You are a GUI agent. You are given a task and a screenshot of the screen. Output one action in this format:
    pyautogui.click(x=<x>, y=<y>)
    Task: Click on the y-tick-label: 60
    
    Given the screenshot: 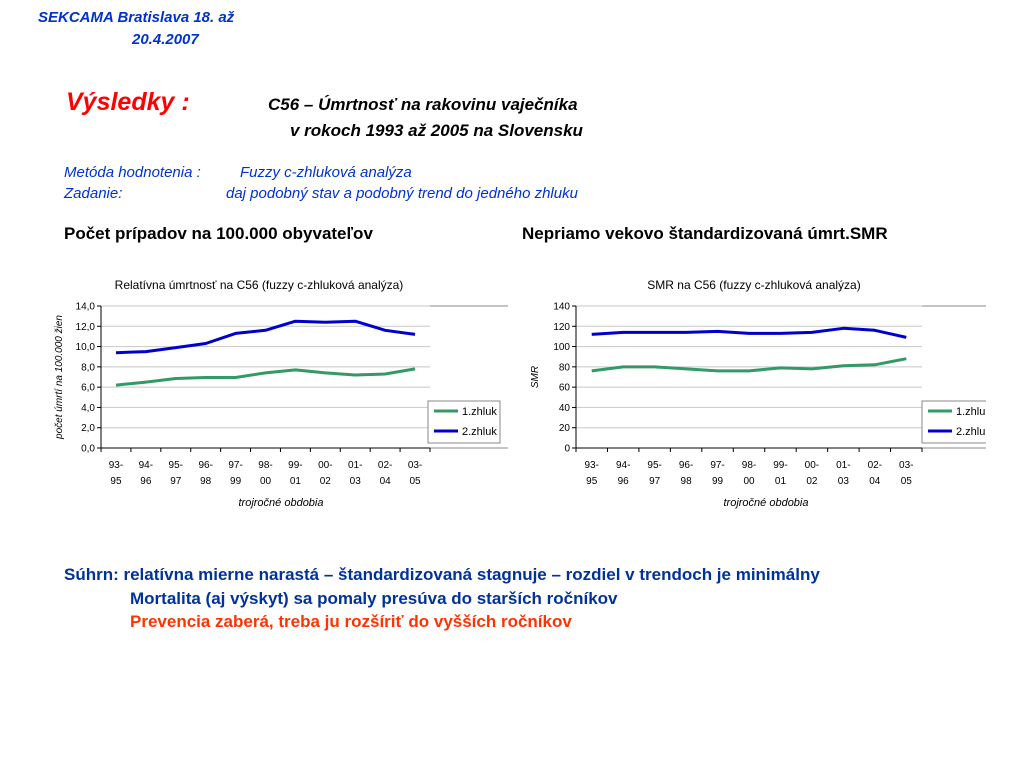 What is the action you would take?
    pyautogui.click(x=565, y=388)
    